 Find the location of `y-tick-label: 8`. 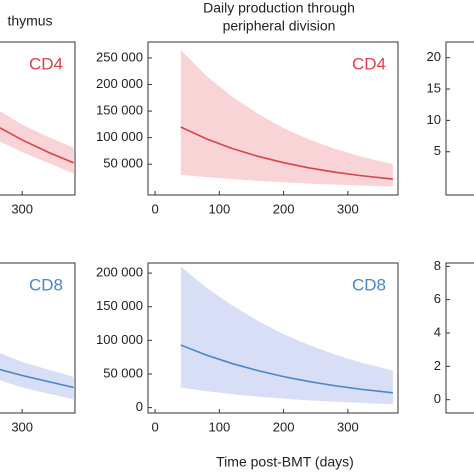

y-tick-label: 8 is located at coordinates (437, 265).